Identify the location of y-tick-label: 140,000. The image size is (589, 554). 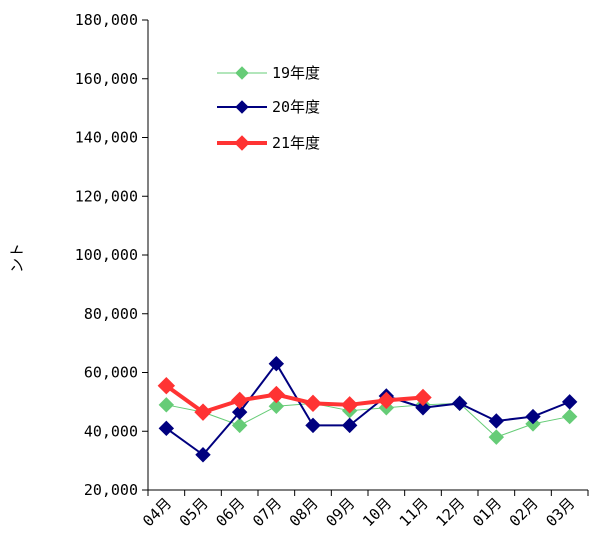
(106, 138).